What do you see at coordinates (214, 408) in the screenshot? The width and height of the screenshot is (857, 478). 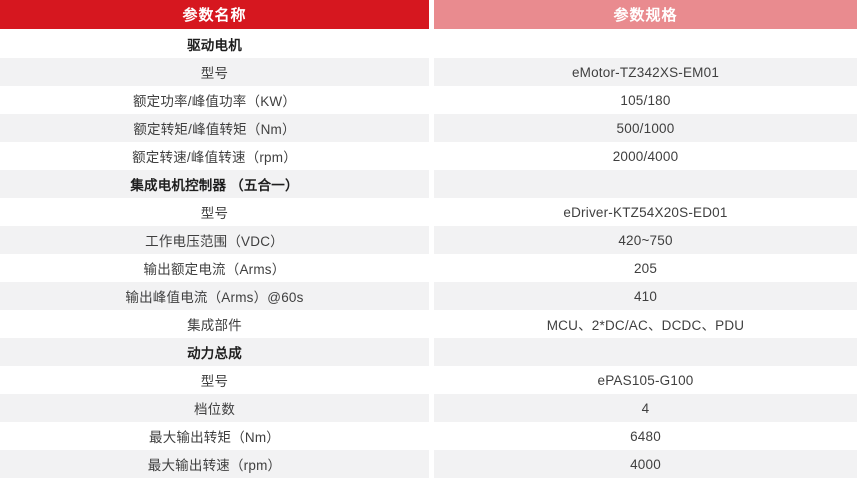 I see `param-name-cell: 档位数` at bounding box center [214, 408].